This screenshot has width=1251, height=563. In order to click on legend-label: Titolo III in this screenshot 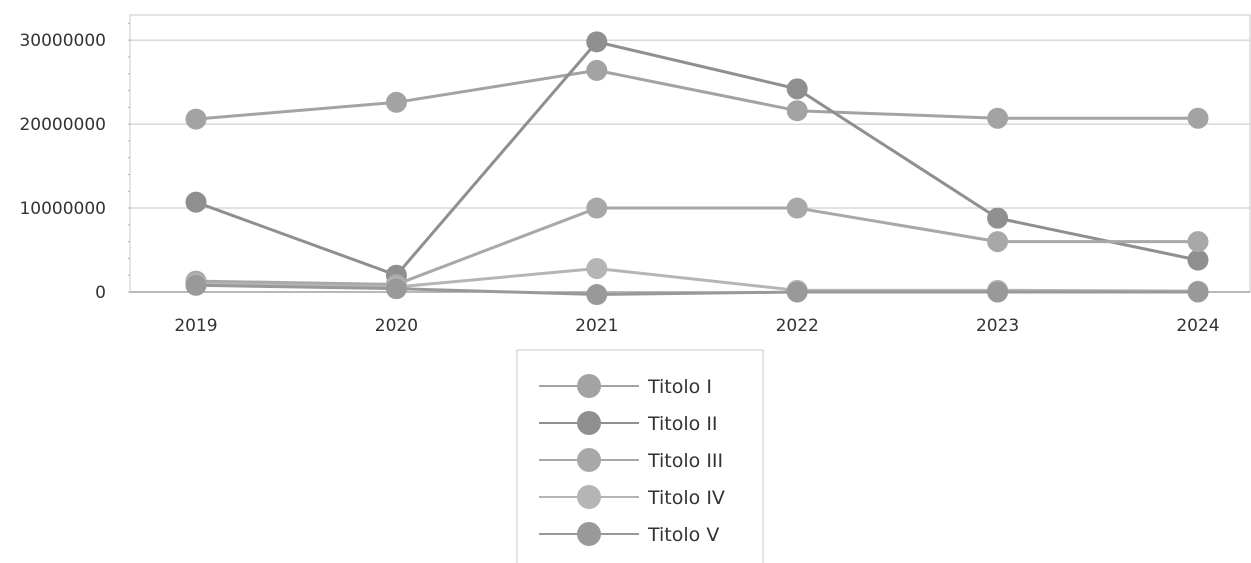, I will do `click(685, 461)`.